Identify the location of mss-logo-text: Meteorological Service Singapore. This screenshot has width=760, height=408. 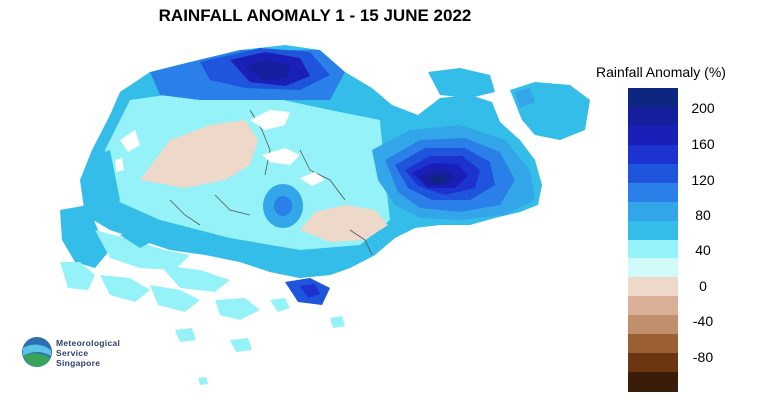
(88, 353).